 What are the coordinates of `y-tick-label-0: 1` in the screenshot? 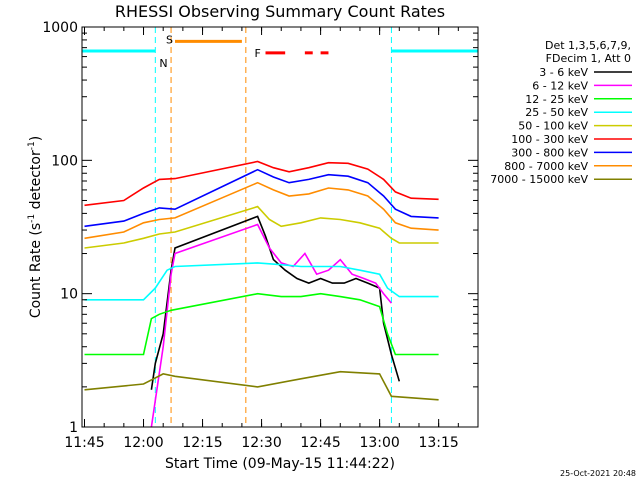 It's located at (73, 428).